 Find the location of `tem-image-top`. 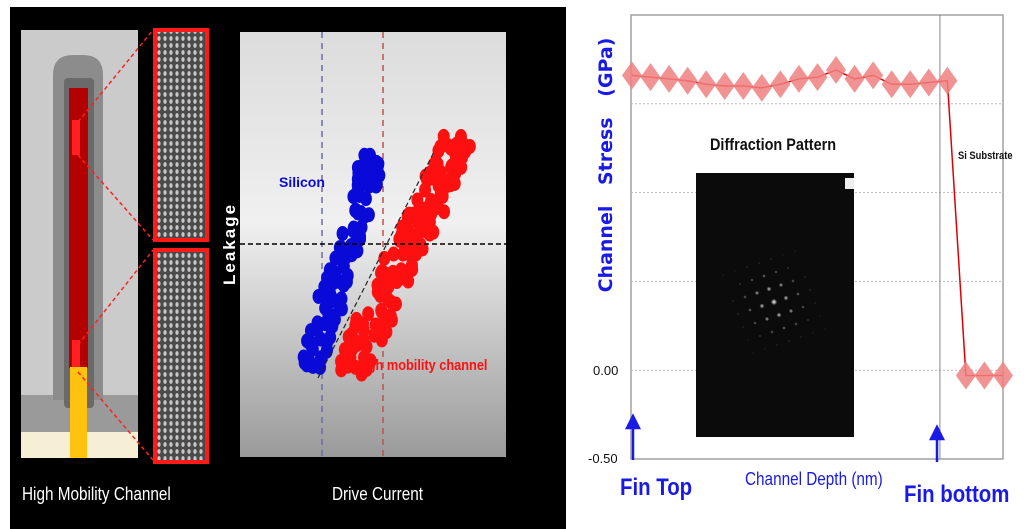

tem-image-top is located at coordinates (181, 135).